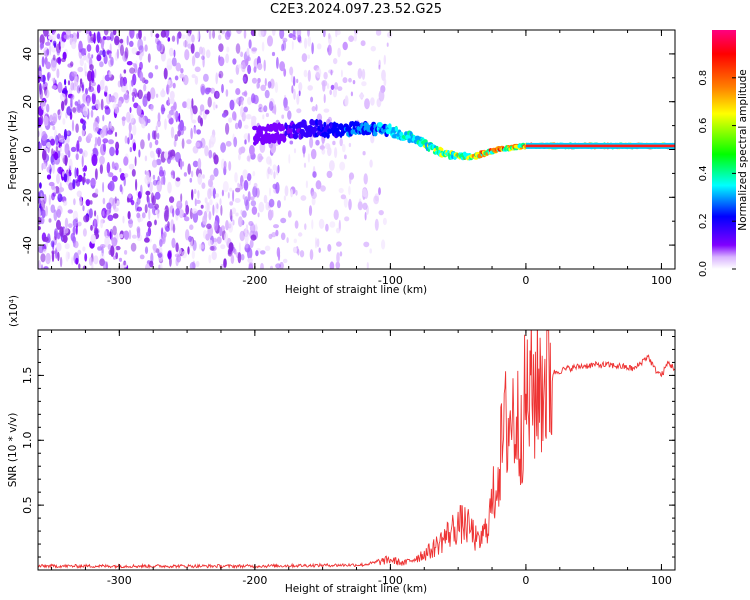  Describe the element at coordinates (661, 280) in the screenshot. I see `spectrogram-xtick-label: 100` at that location.